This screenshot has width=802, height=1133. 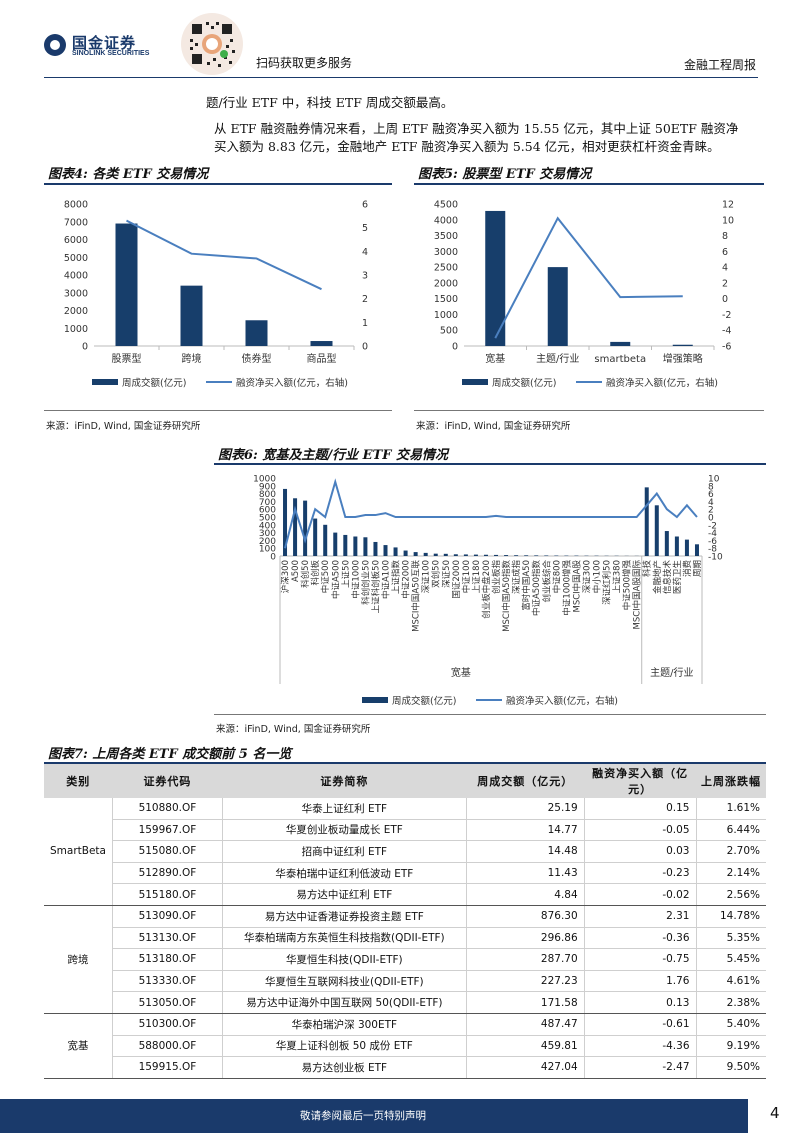 I want to click on group-label: 主题/行业, so click(x=671, y=672).